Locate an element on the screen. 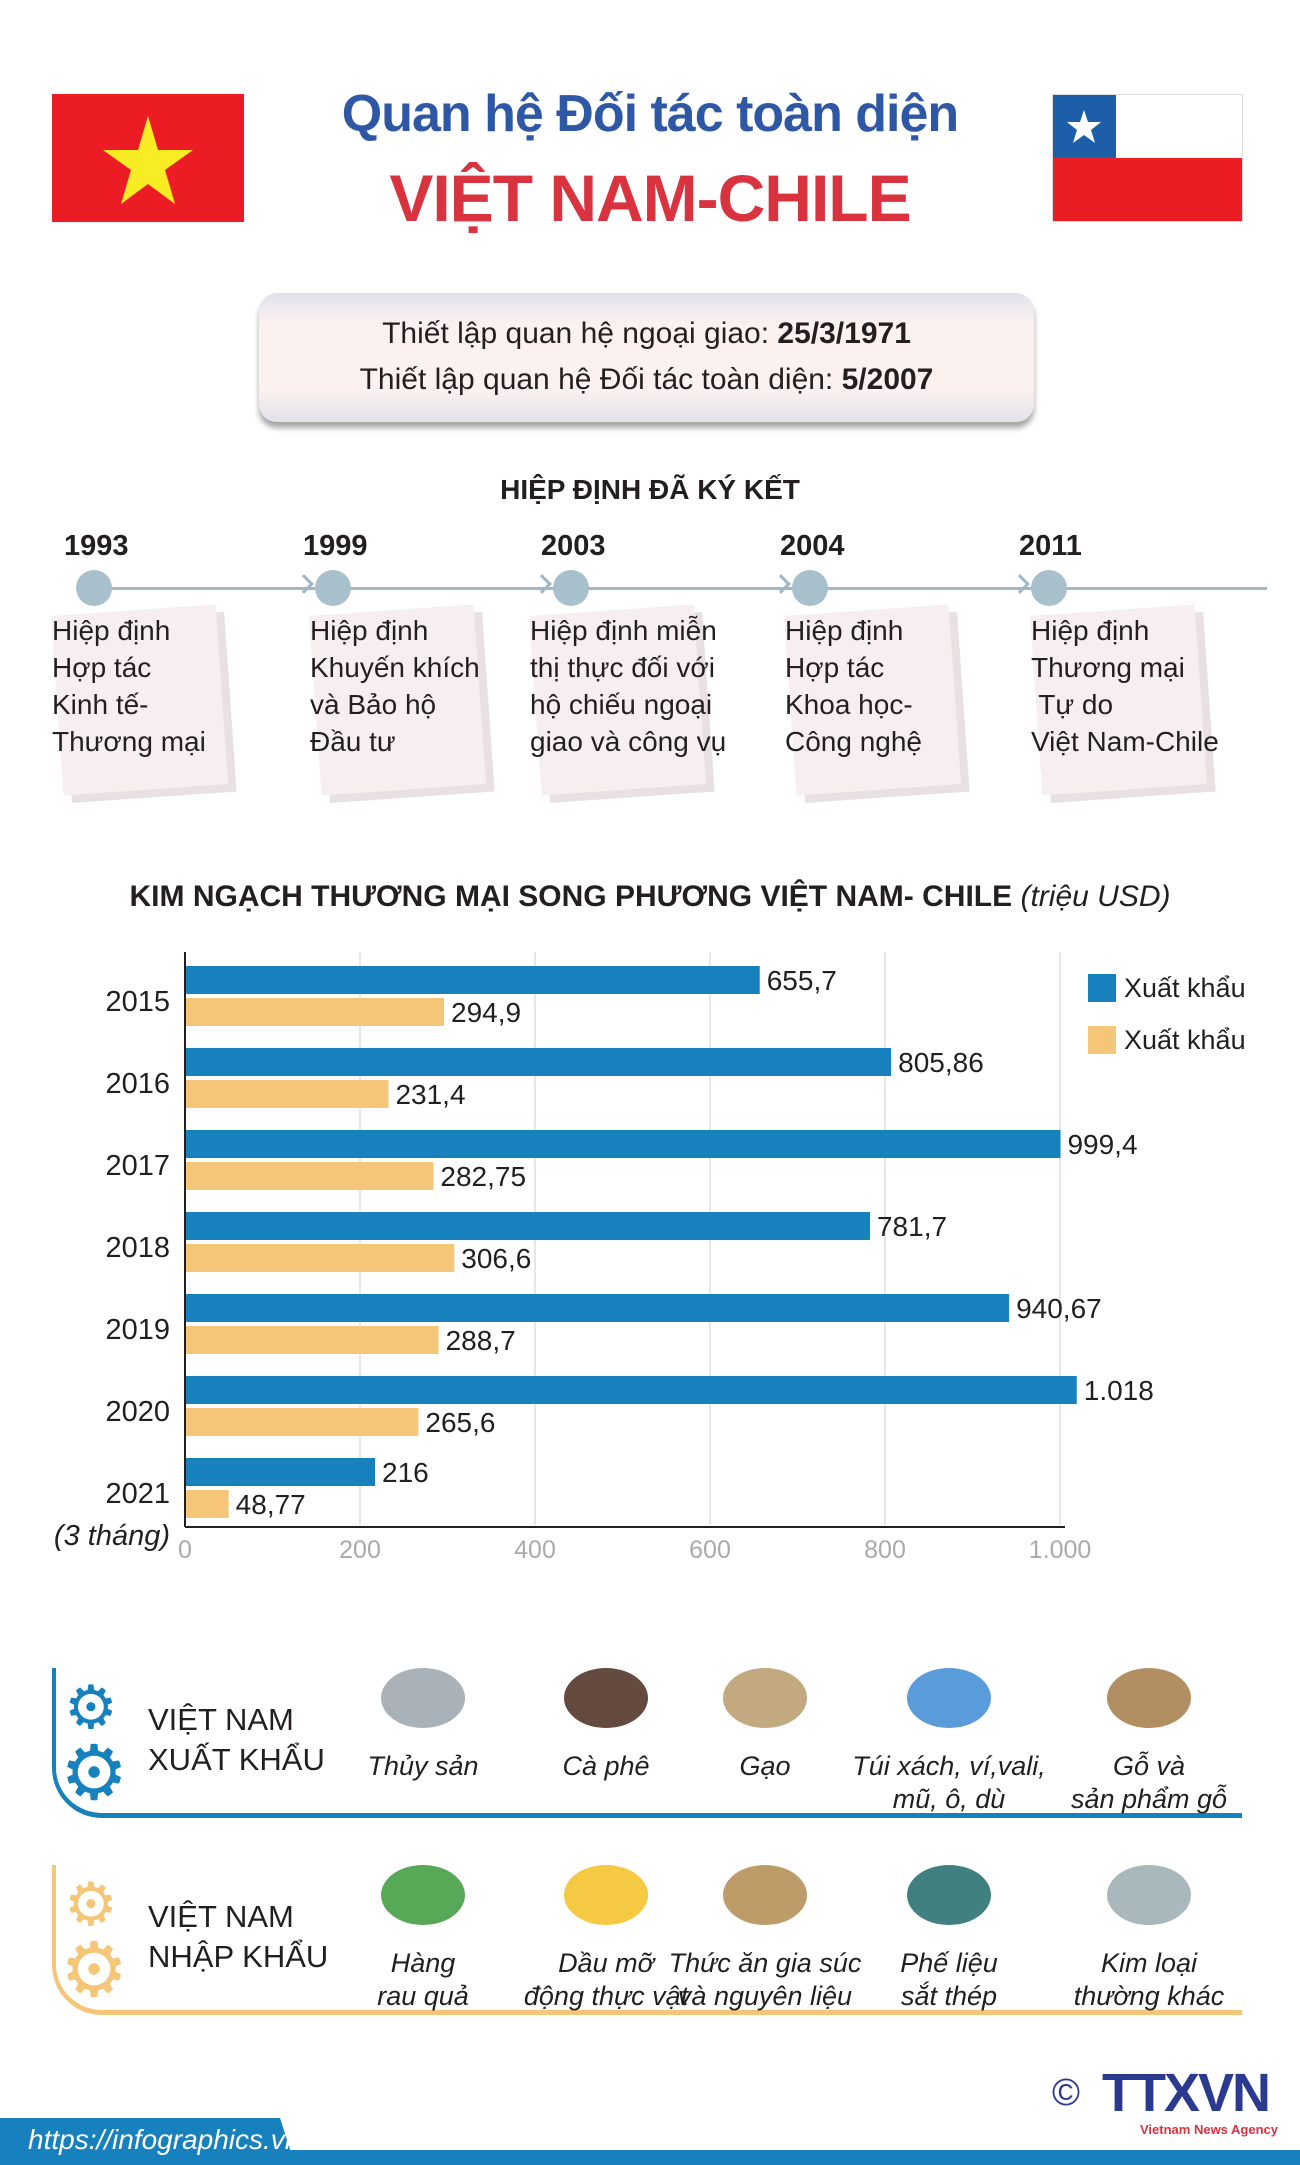  imports-title-line1: VIỆT NAM is located at coordinates (221, 1916).